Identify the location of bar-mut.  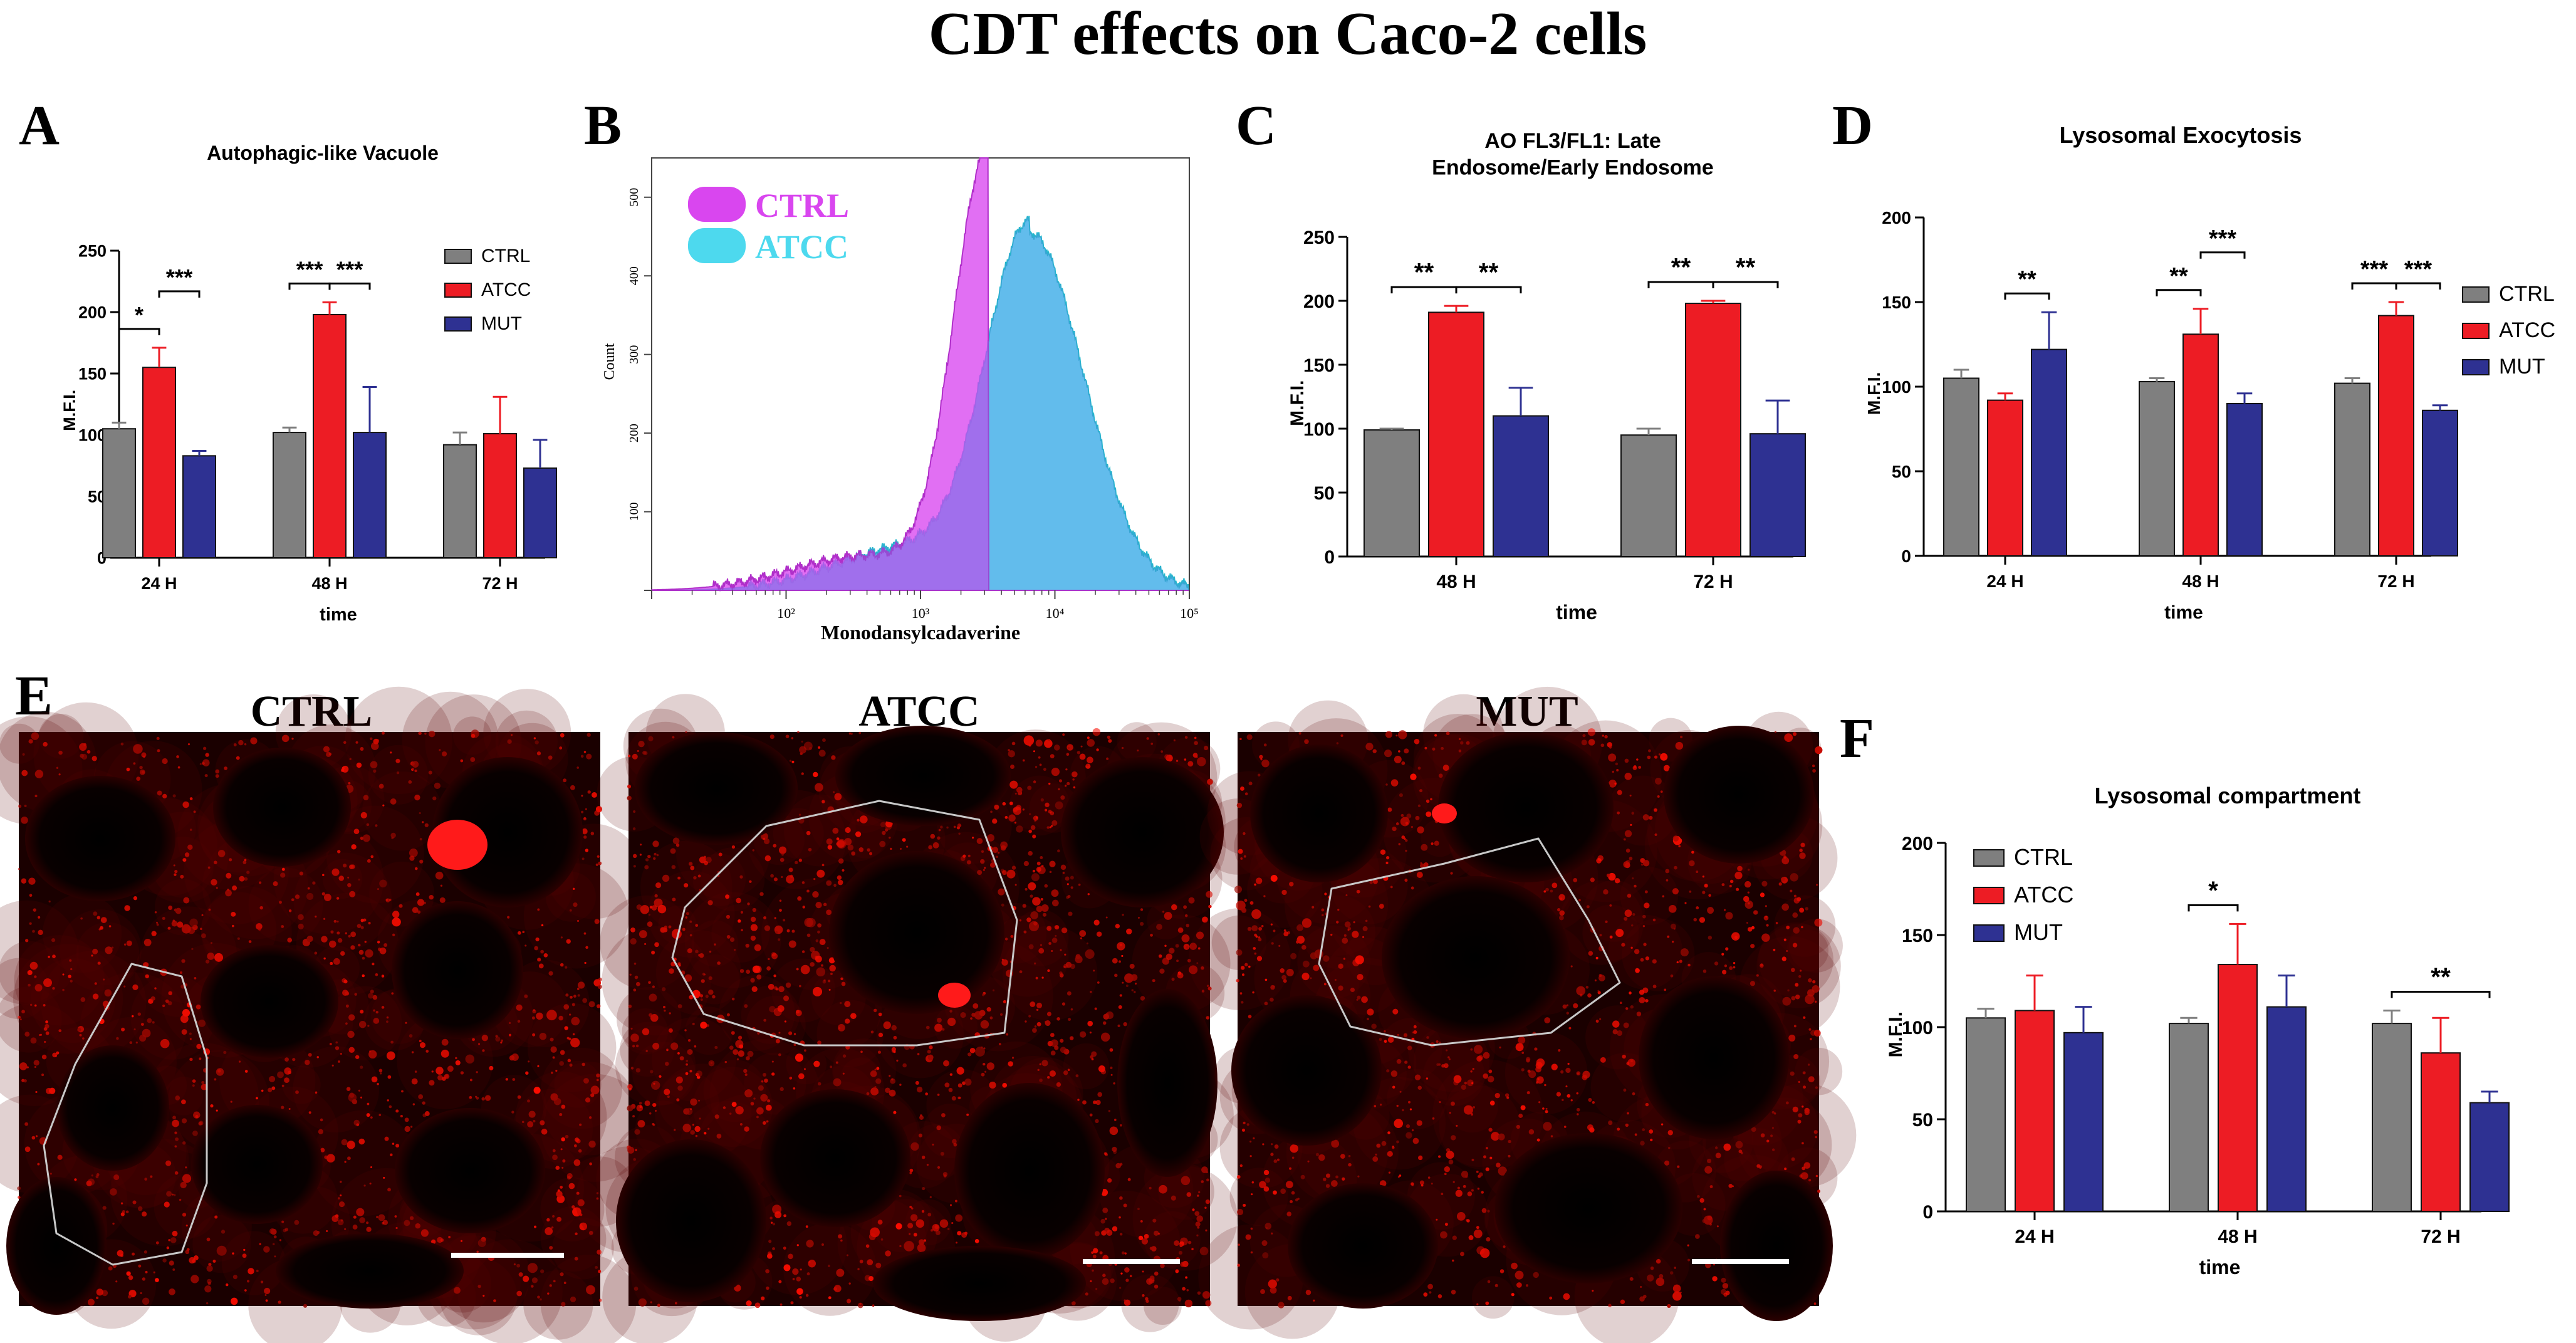
(199, 507).